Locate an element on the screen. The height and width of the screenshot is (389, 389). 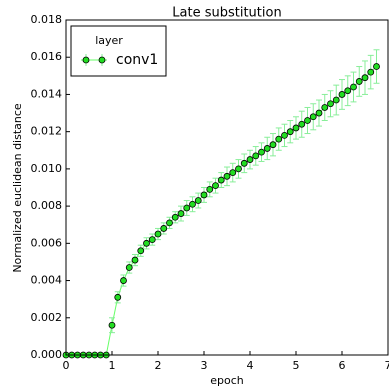
x-tick-label: 6 is located at coordinates (342, 365).